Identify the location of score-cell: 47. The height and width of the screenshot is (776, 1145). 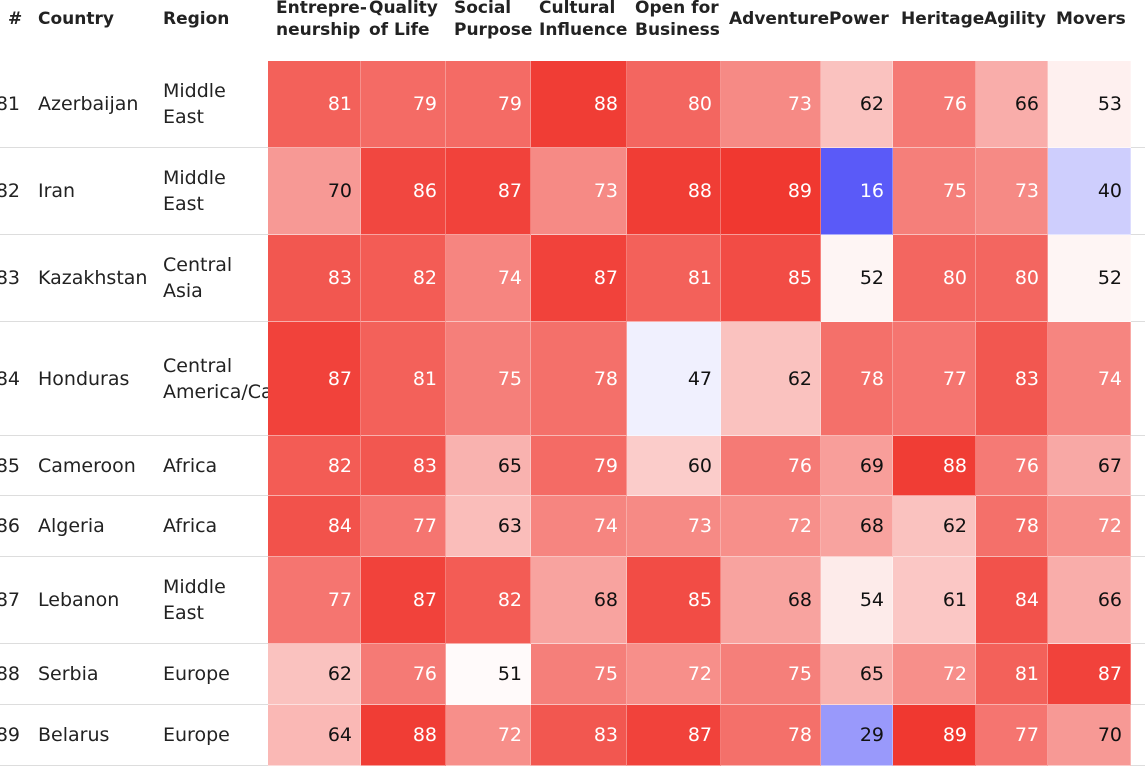
(674, 379).